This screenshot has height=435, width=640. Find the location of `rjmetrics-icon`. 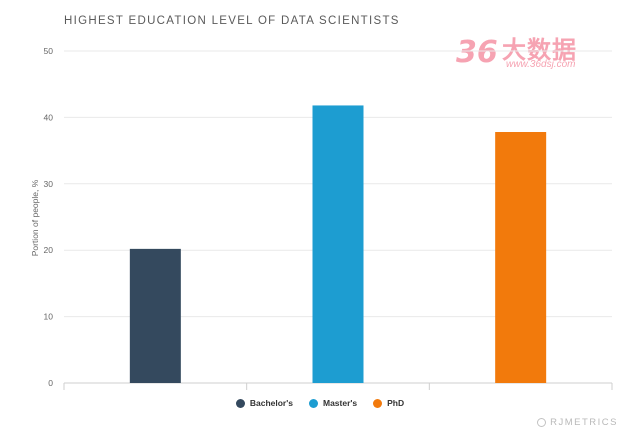

rjmetrics-icon is located at coordinates (542, 422).